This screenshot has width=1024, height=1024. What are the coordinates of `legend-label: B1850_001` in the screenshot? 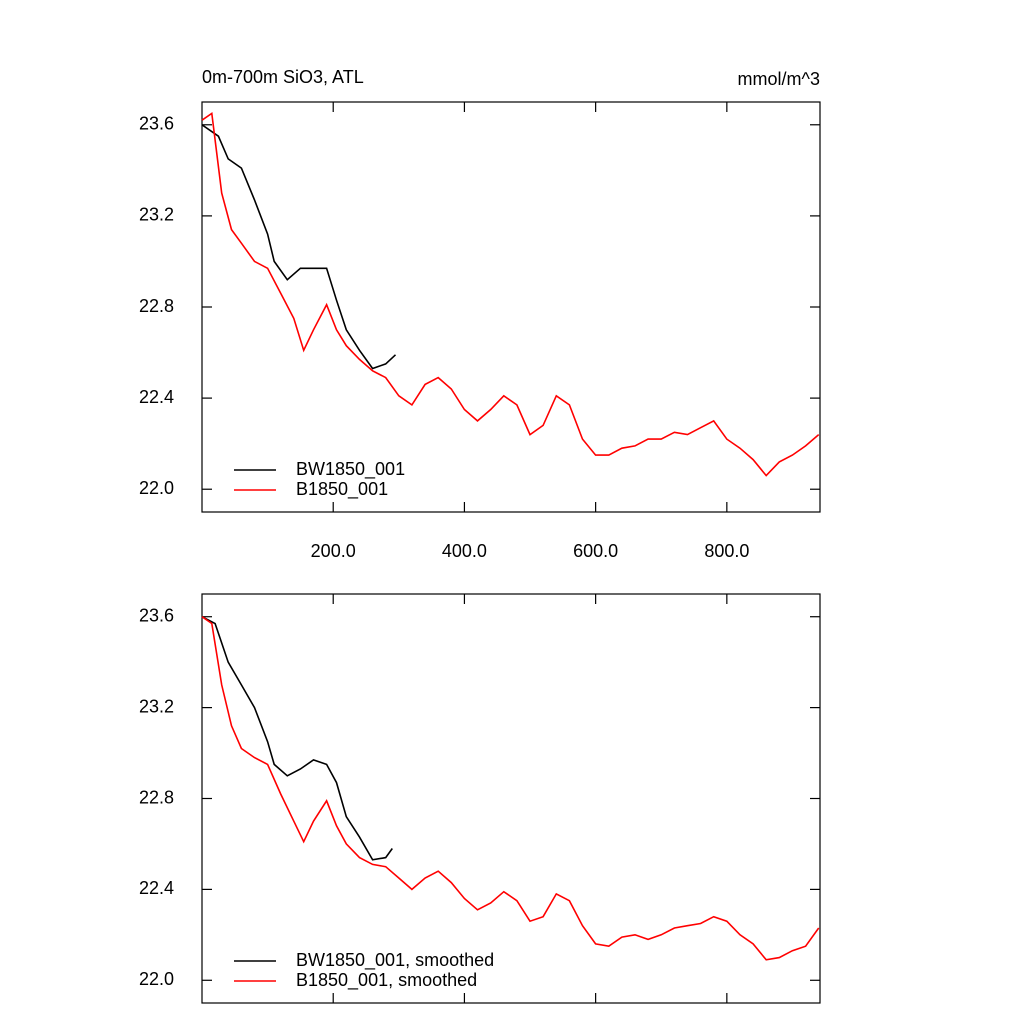 It's located at (342, 489).